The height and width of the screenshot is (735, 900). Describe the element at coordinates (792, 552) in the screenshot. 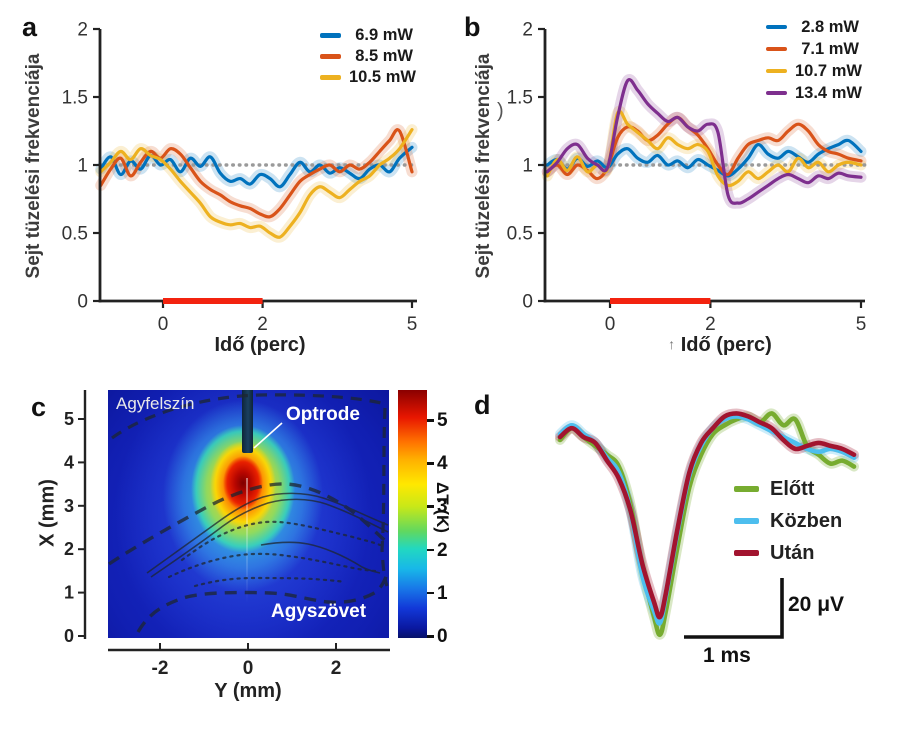

I see `legend-label: Után` at that location.